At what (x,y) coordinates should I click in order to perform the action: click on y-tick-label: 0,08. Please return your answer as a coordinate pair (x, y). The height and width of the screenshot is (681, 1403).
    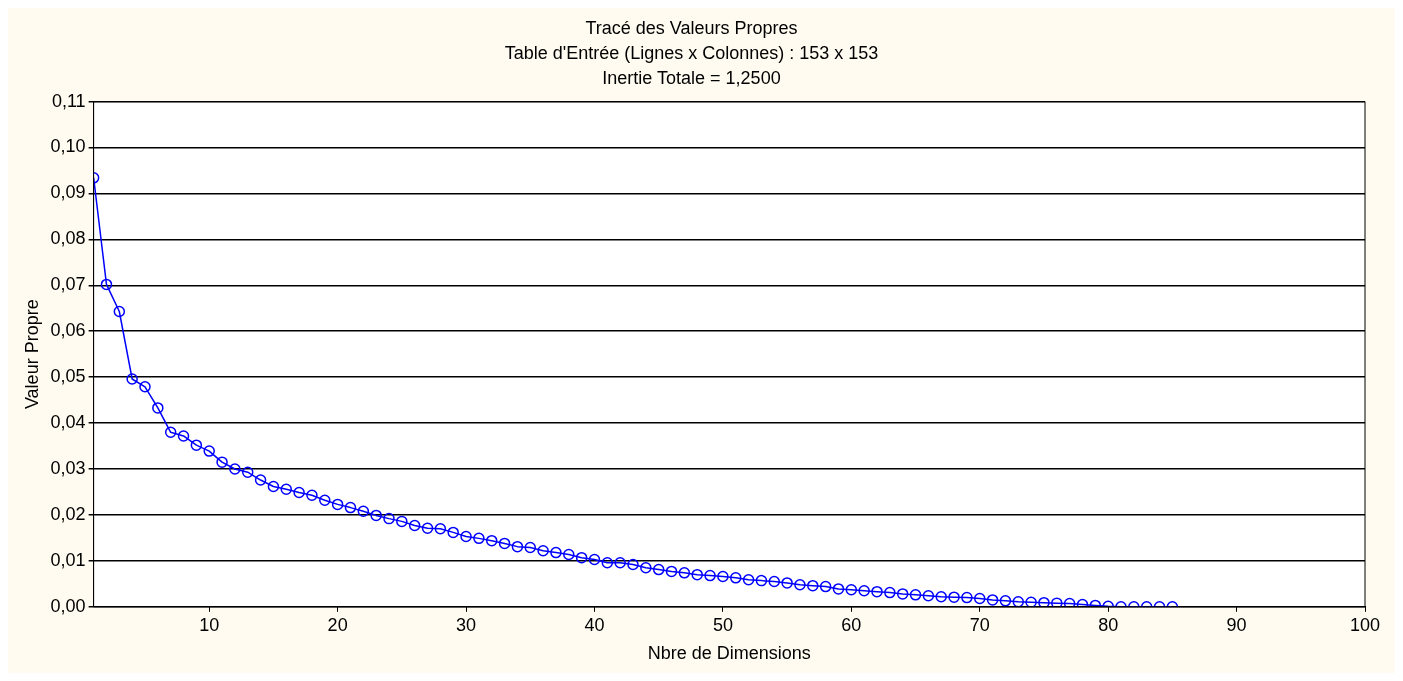
    Looking at the image, I should click on (68, 238).